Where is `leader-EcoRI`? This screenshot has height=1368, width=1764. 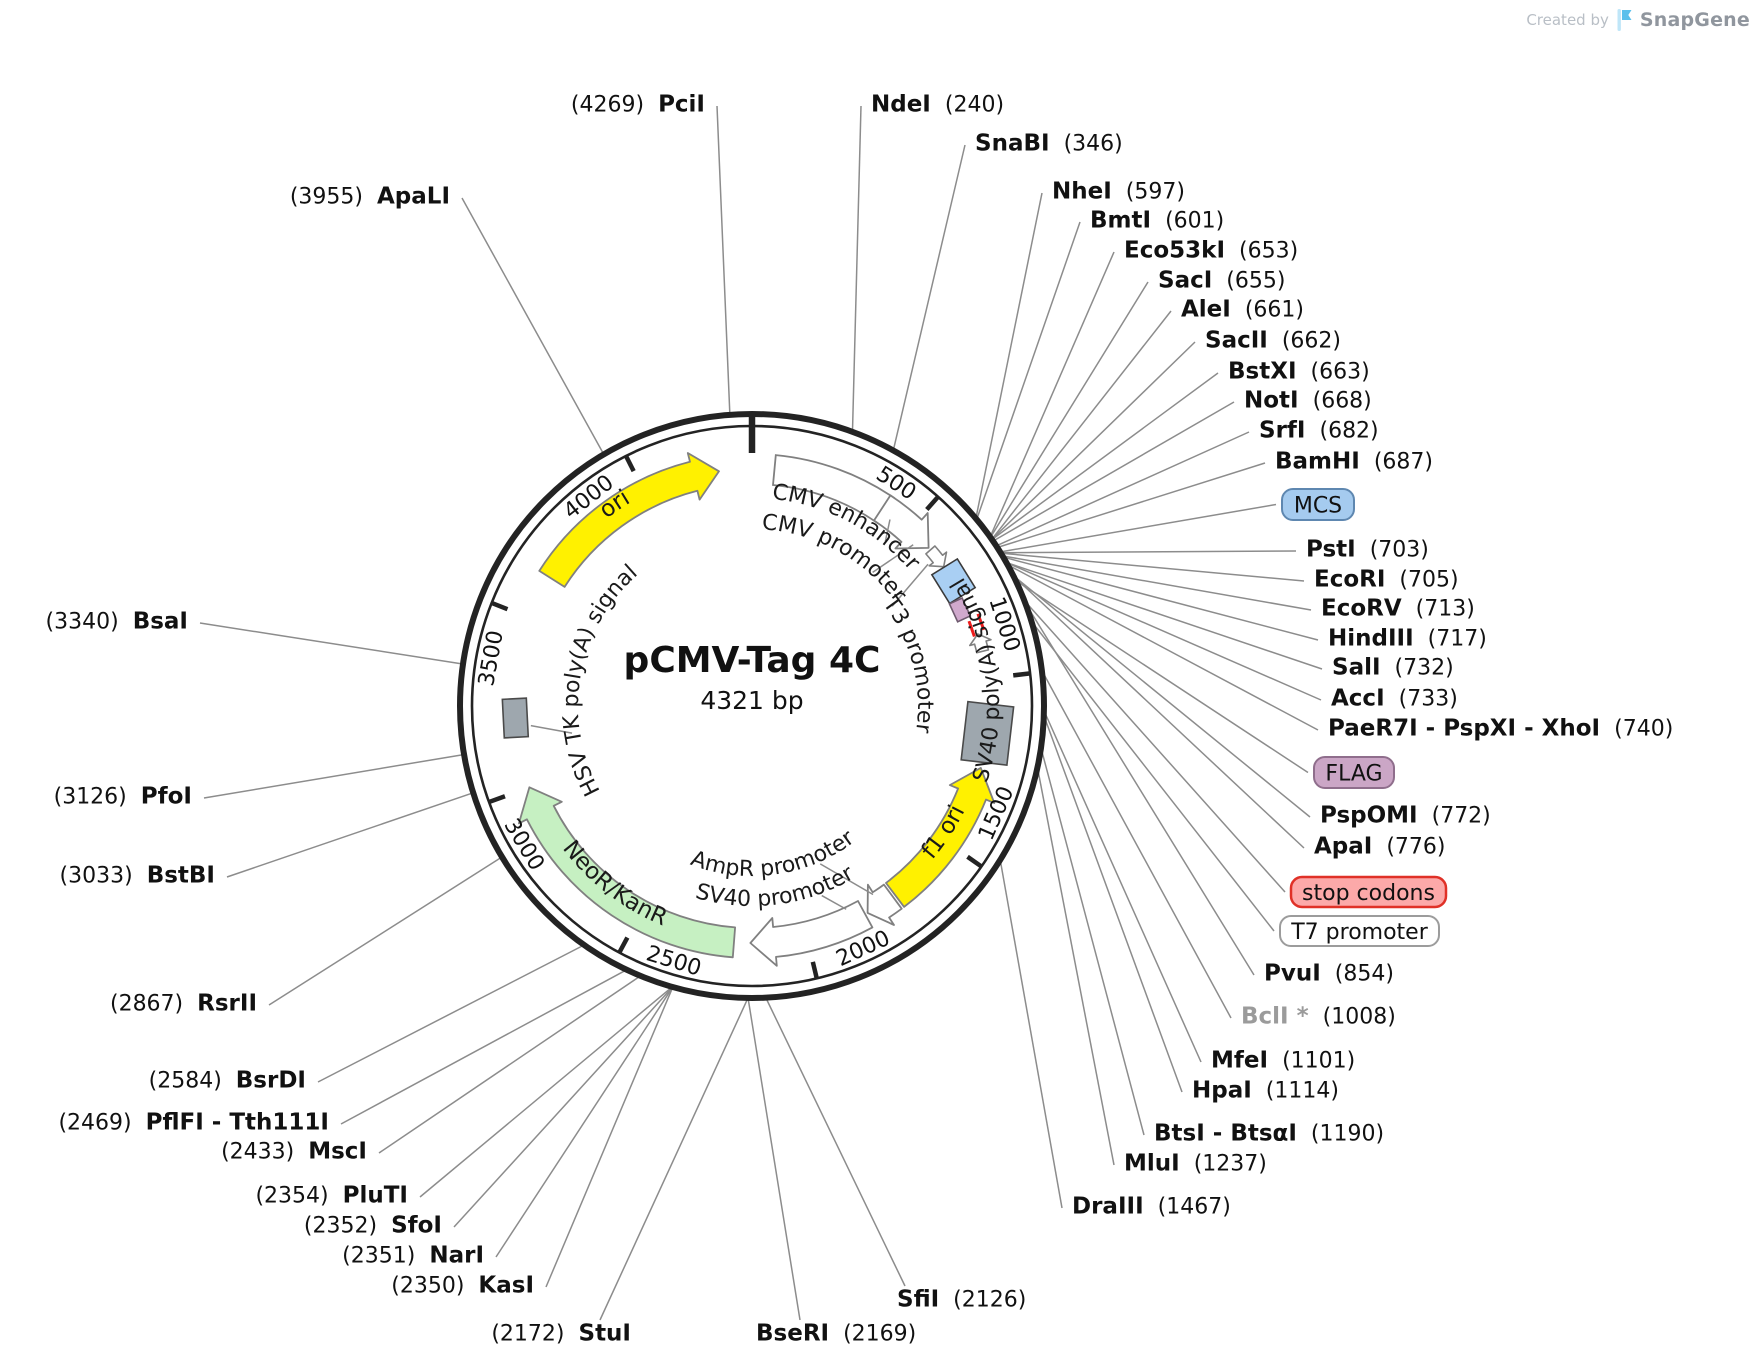
leader-EcoRI is located at coordinates (1154, 567).